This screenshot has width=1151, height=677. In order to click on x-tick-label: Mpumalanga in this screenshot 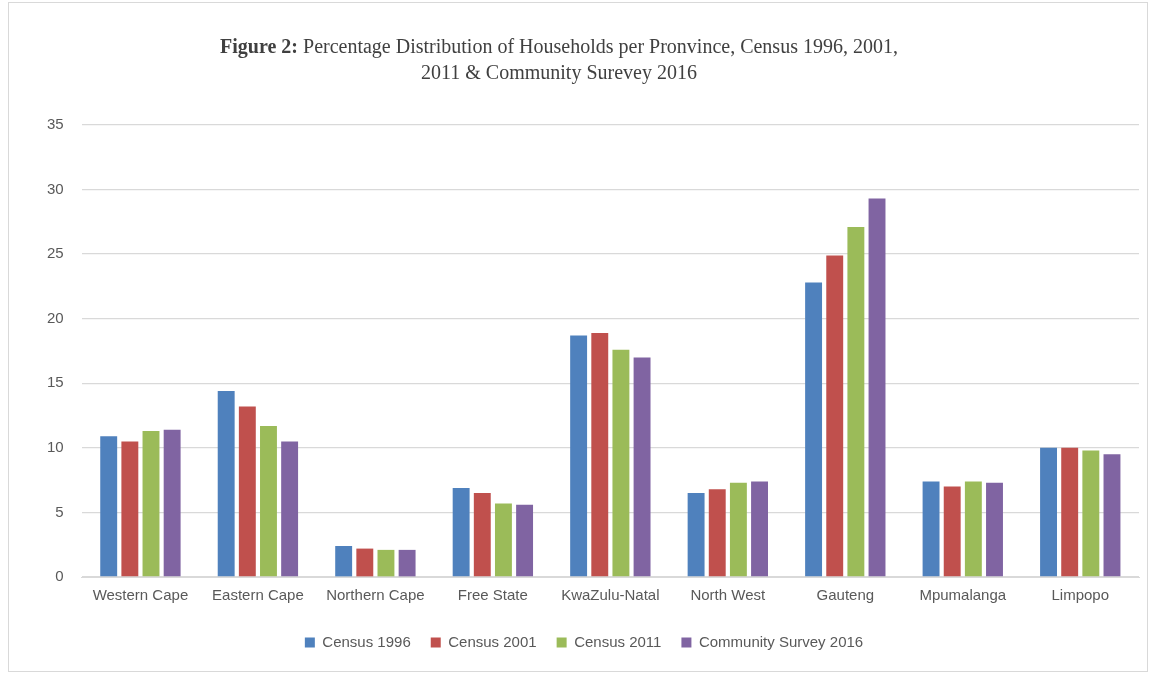, I will do `click(963, 595)`.